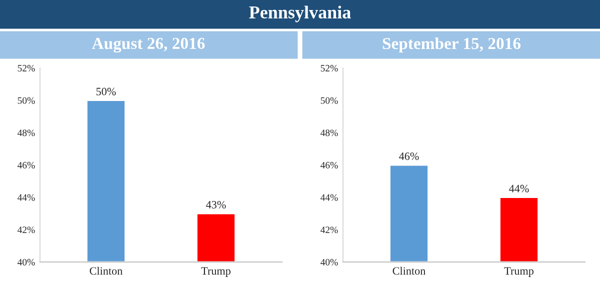 The height and width of the screenshot is (283, 600). I want to click on data-label: 43%, so click(216, 204).